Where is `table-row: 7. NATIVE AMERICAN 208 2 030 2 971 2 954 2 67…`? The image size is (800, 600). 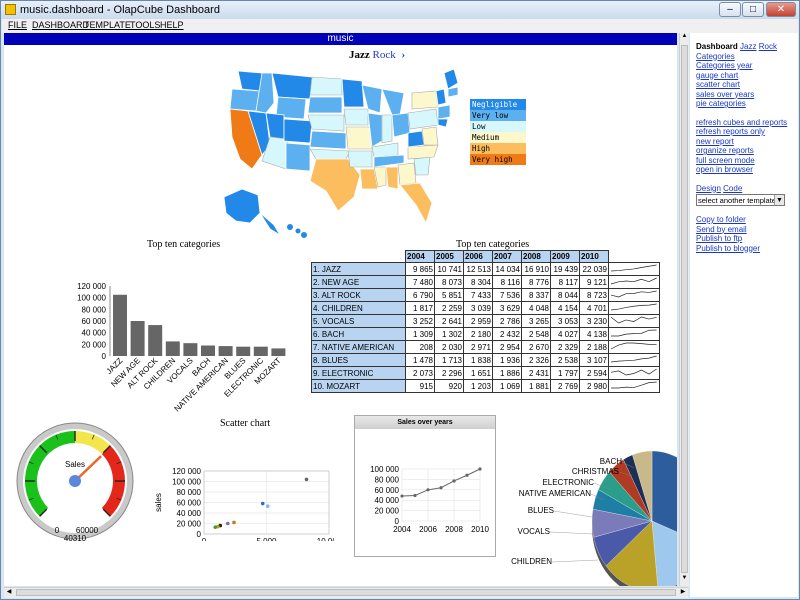 table-row: 7. NATIVE AMERICAN 208 2 030 2 971 2 954 2 67… is located at coordinates (485, 347).